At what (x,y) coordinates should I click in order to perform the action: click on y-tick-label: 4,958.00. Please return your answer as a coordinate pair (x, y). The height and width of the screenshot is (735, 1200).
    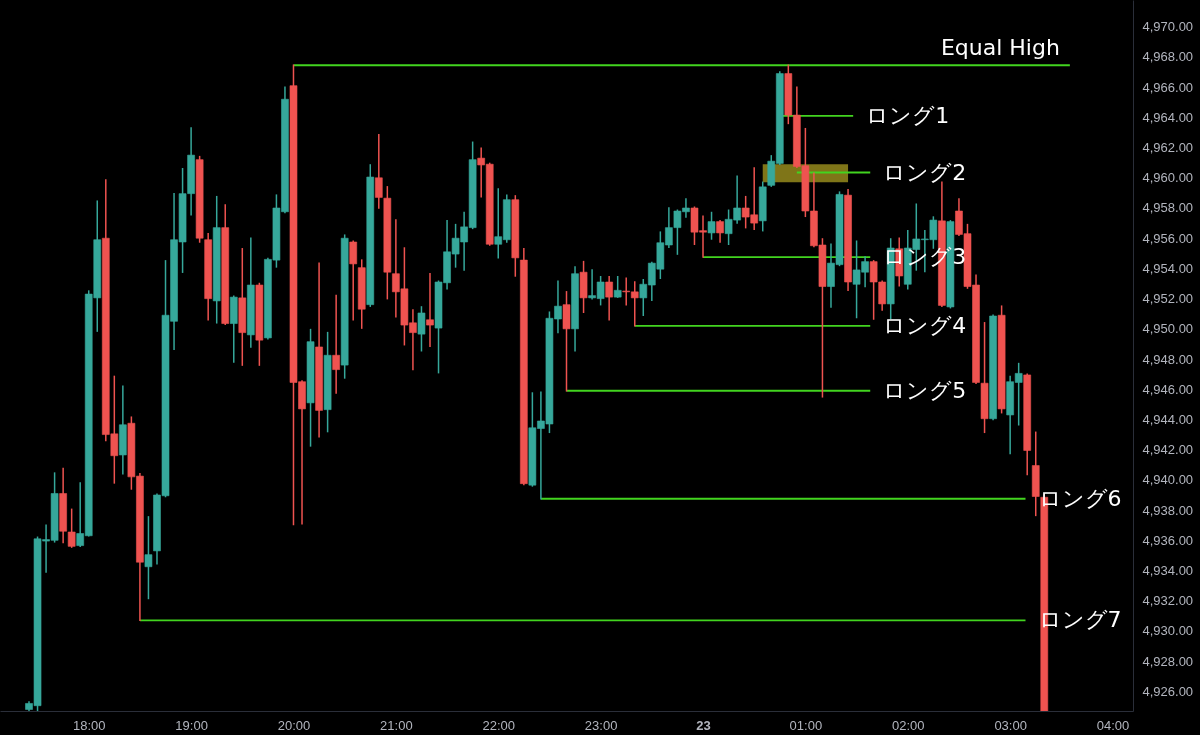
    Looking at the image, I should click on (1168, 208).